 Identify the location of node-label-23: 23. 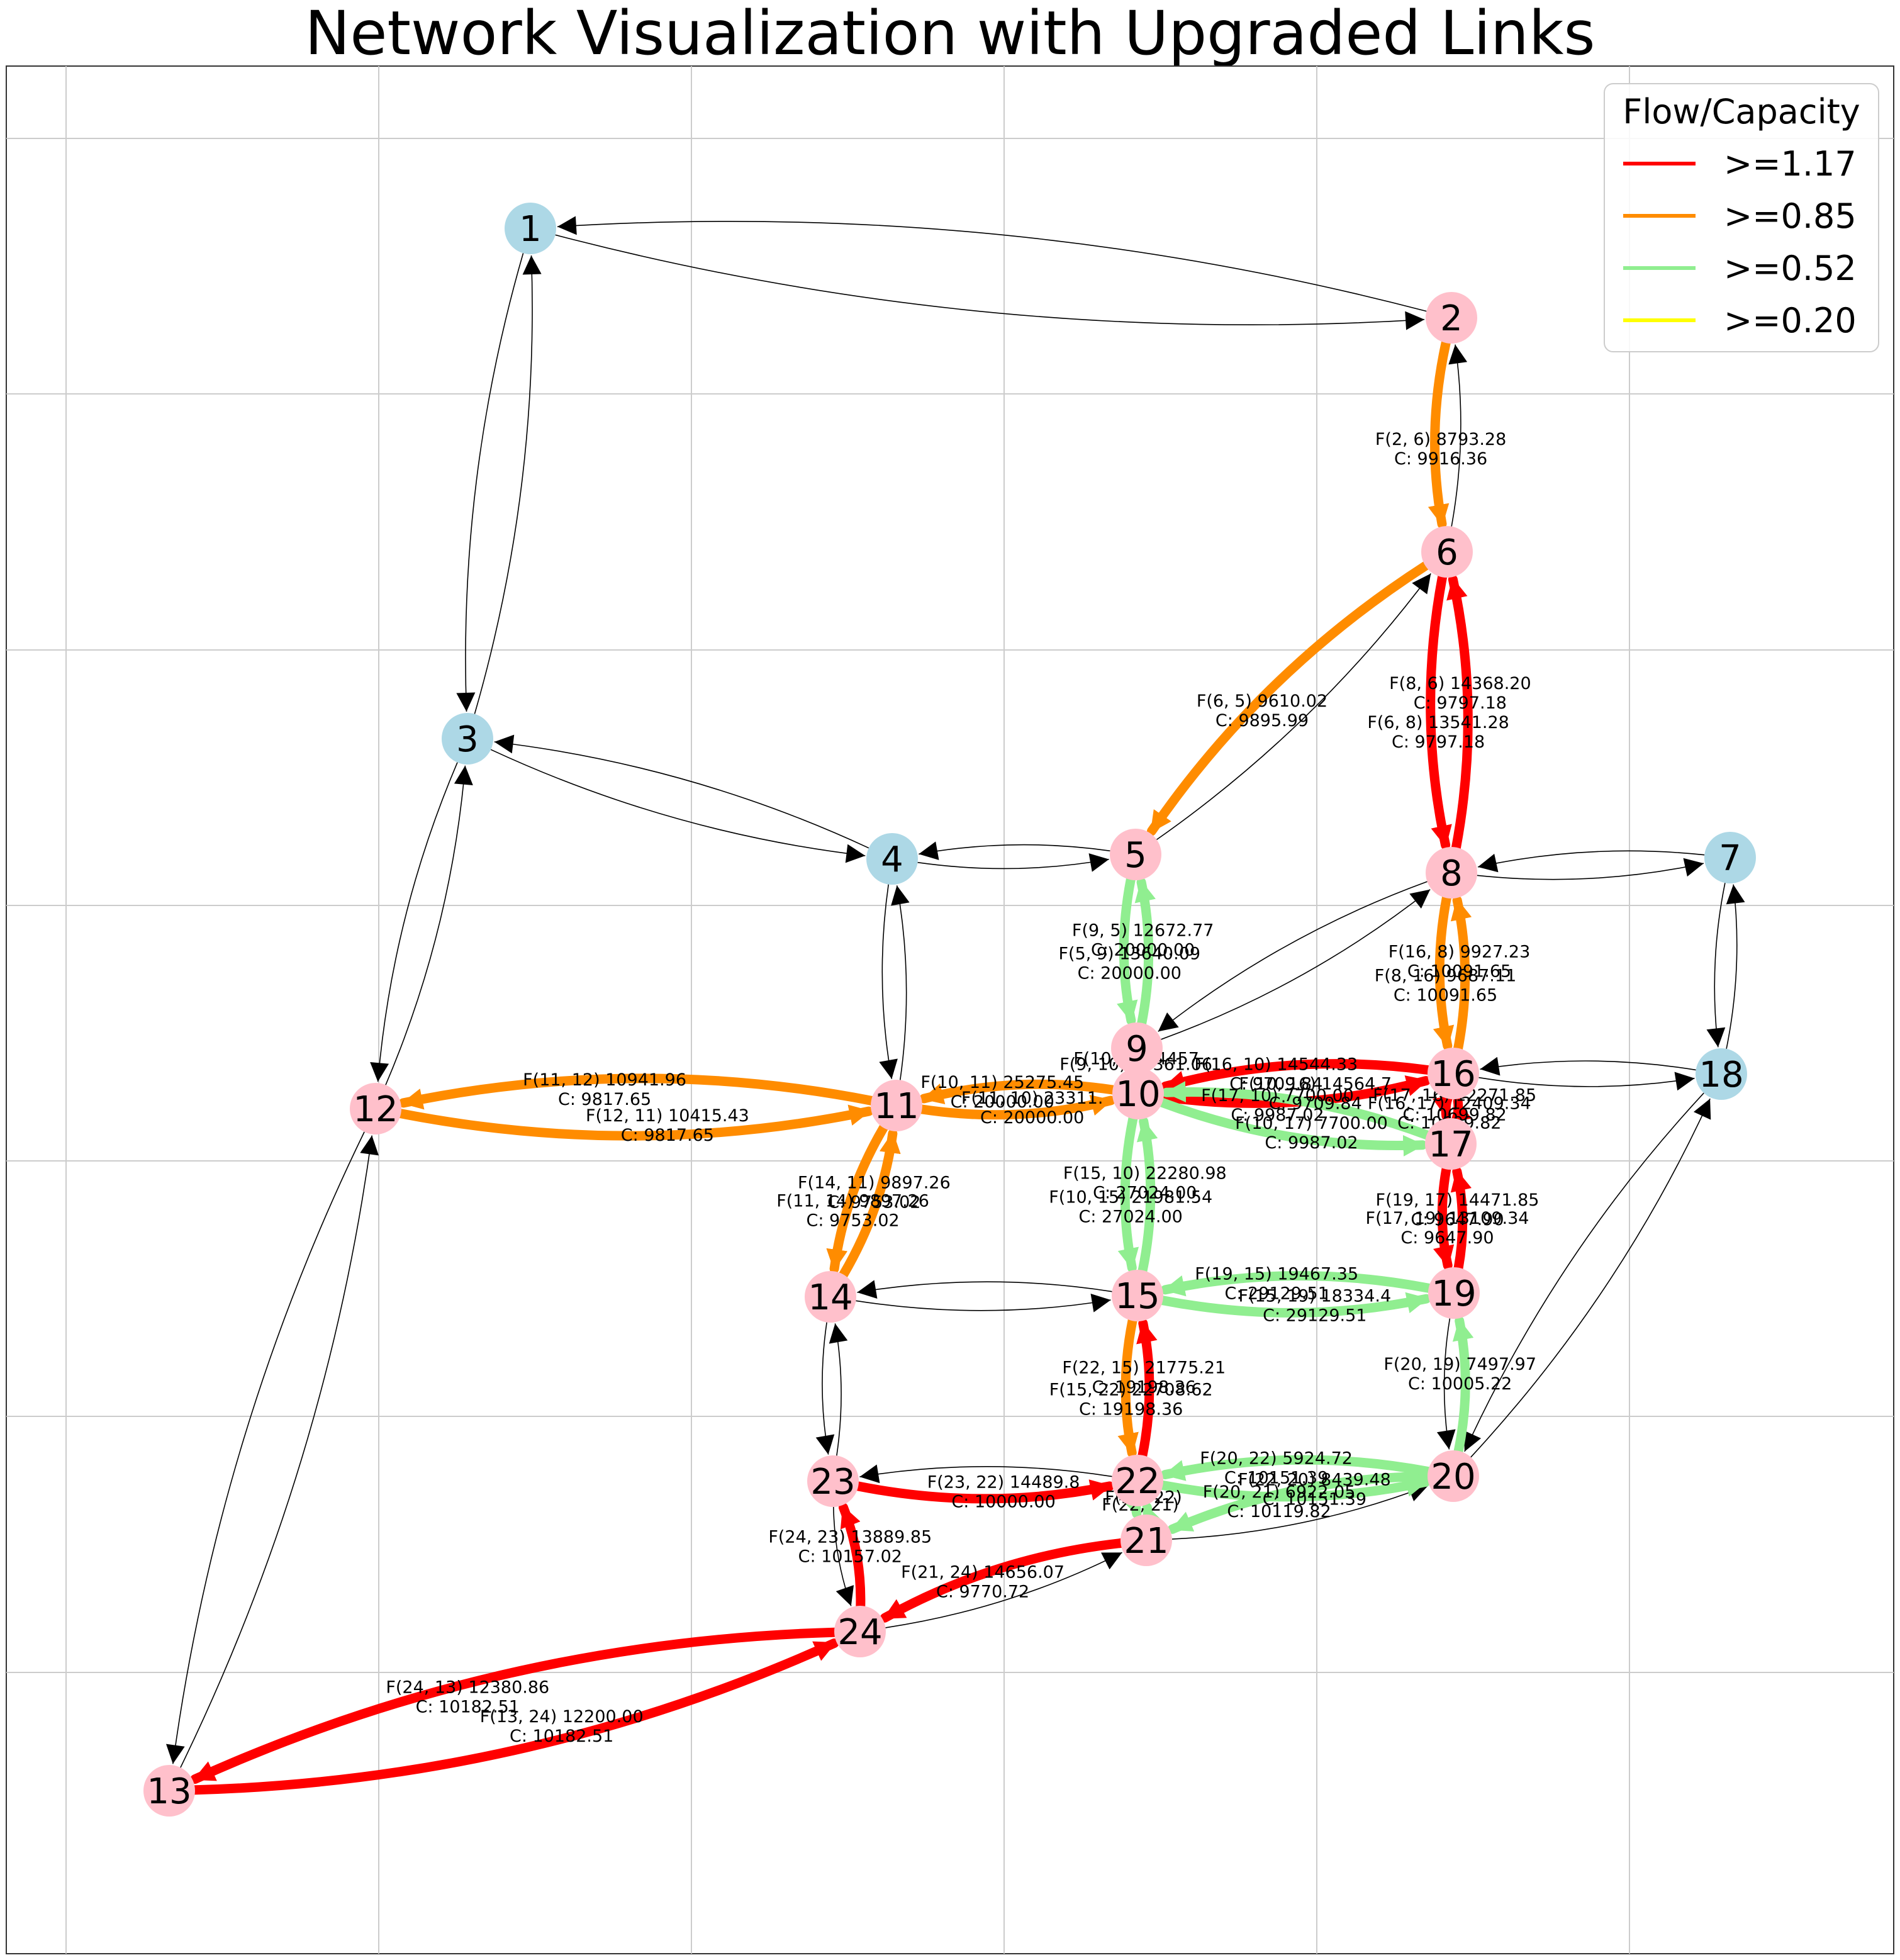
(832, 1482).